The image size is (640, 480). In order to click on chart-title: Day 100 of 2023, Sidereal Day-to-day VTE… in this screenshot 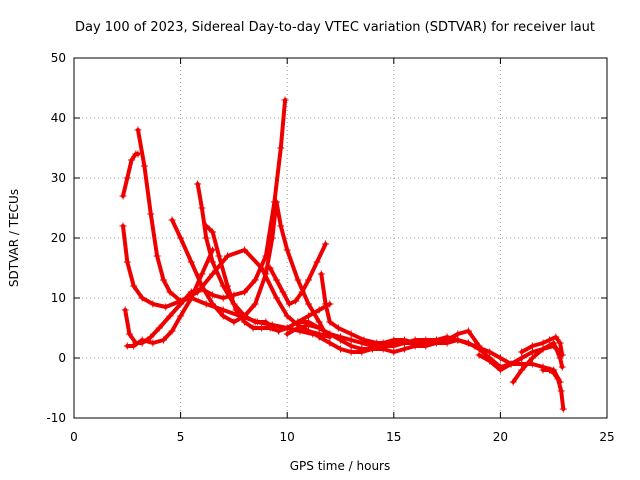, I will do `click(335, 27)`.